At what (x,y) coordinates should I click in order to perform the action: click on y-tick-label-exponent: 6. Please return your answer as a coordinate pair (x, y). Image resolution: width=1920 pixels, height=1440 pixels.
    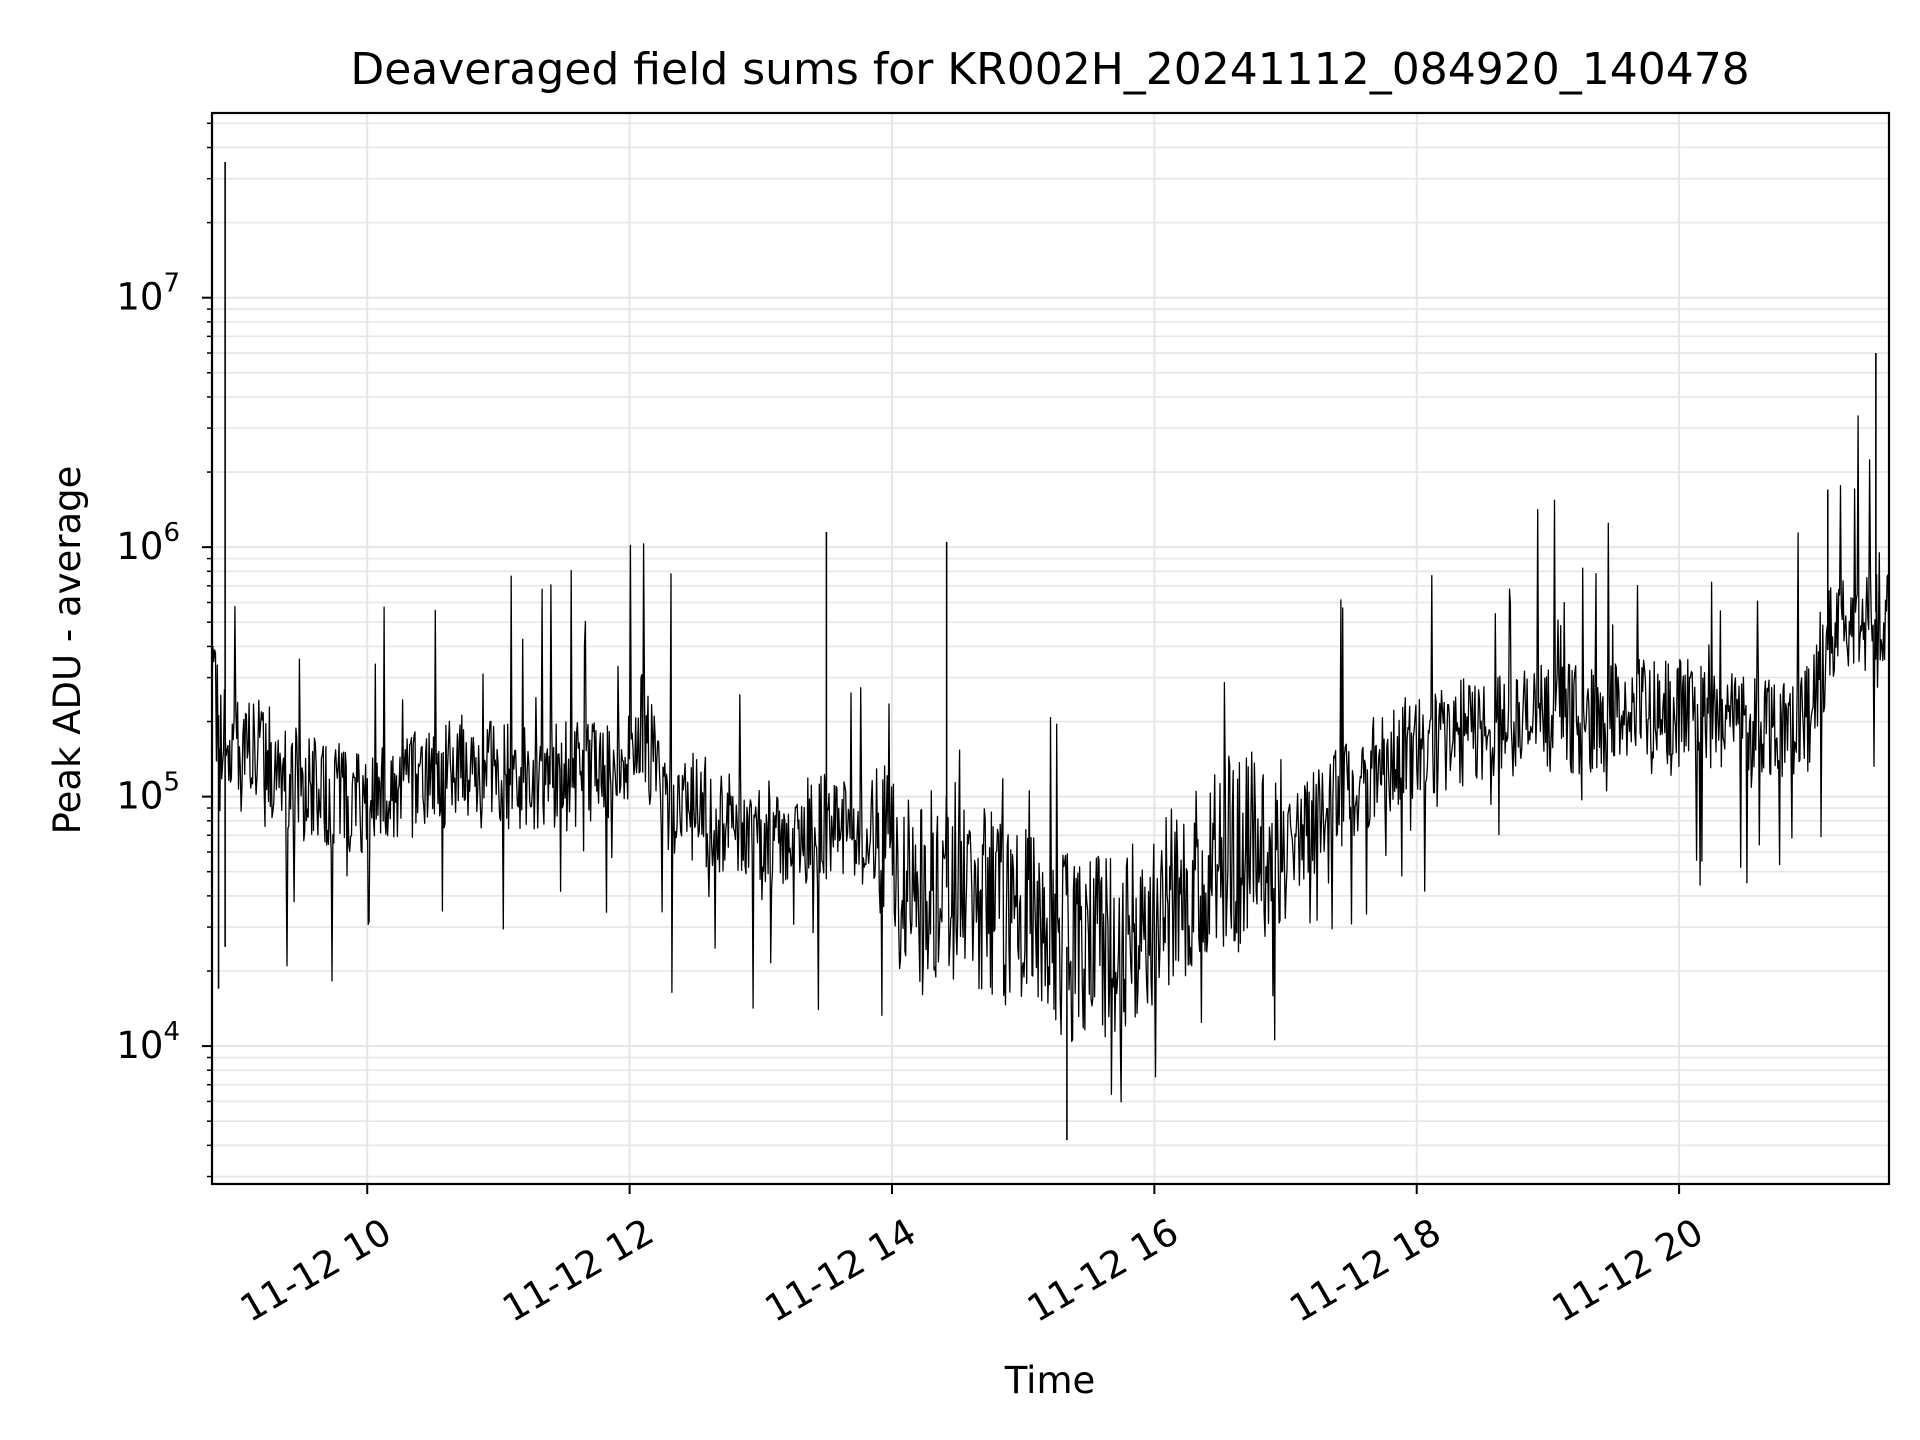
    Looking at the image, I should click on (171, 533).